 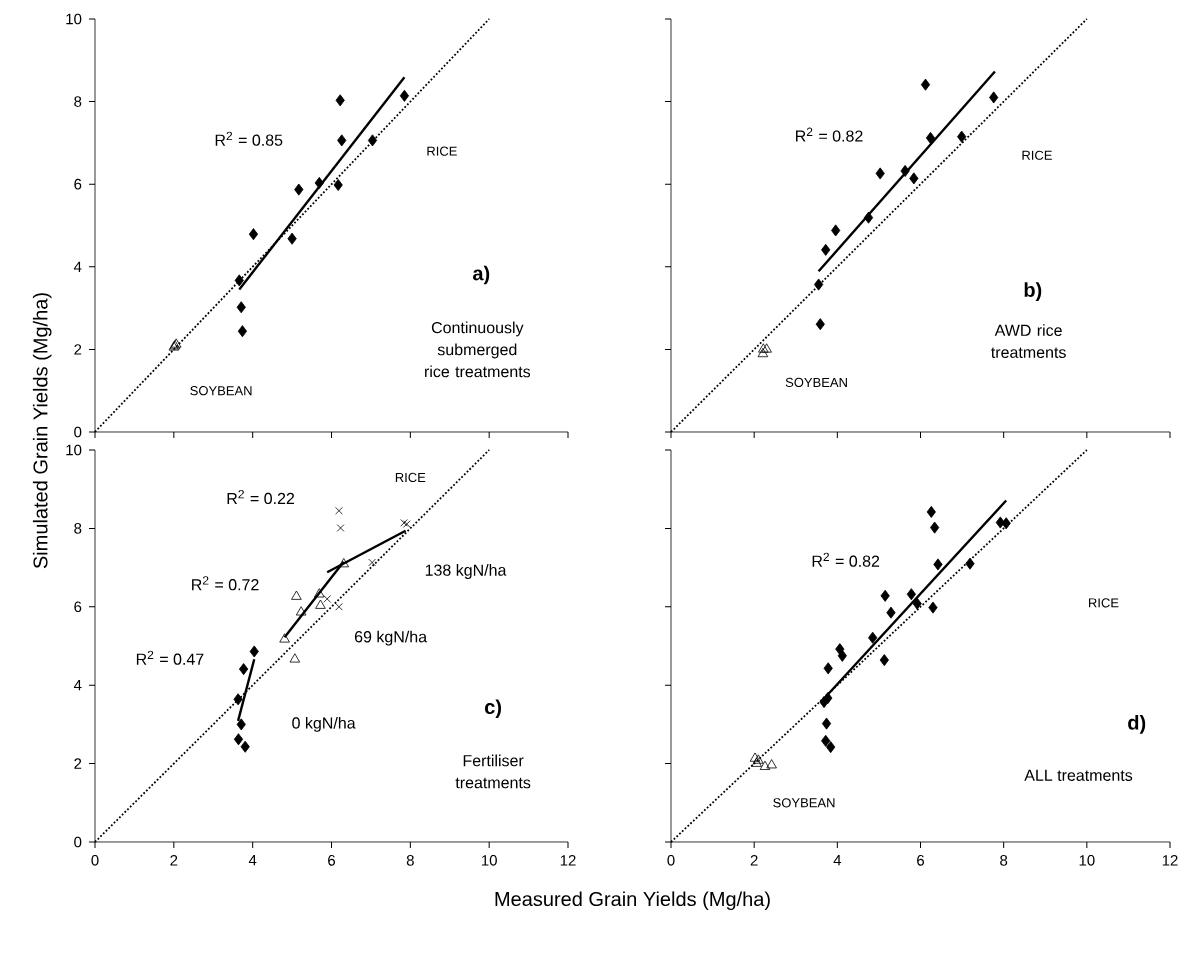 What do you see at coordinates (170, 657) in the screenshot?
I see `annotation: R$^{2}$ = 0.47` at bounding box center [170, 657].